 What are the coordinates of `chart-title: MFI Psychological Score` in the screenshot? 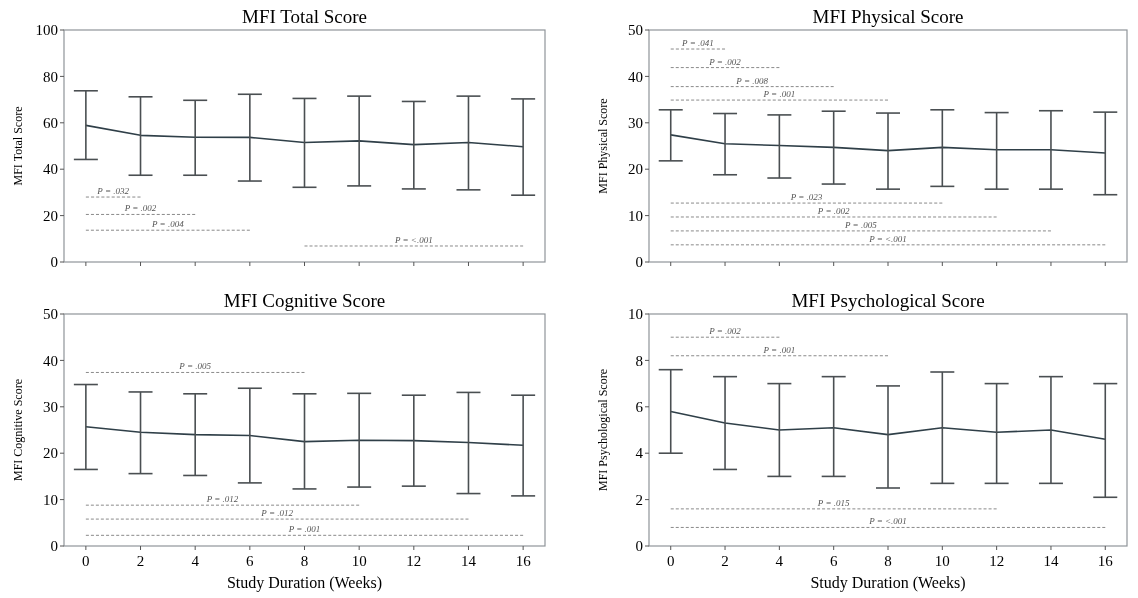 It's located at (888, 300).